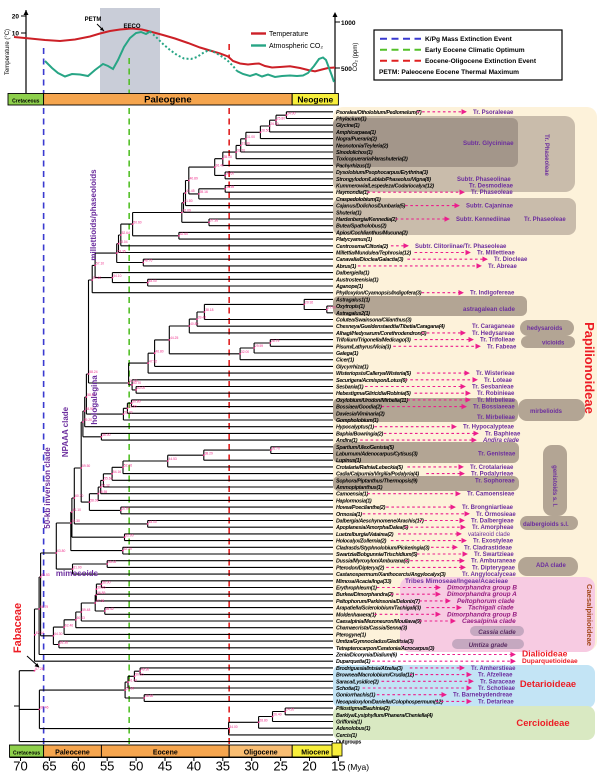  What do you see at coordinates (492, 475) in the screenshot?
I see `svg-text: Tr. Podalyrieae` at bounding box center [492, 475].